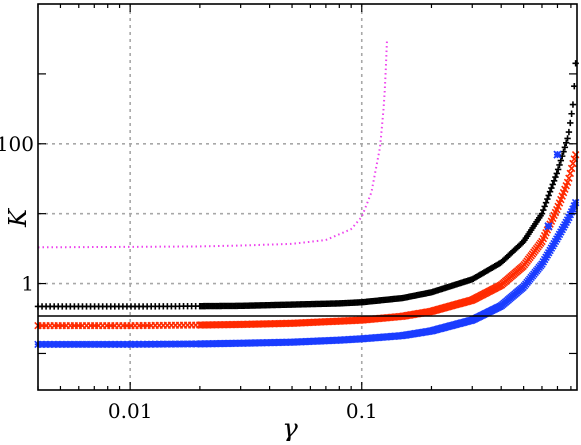  What do you see at coordinates (290, 427) in the screenshot?
I see `x-axis-label: γ` at bounding box center [290, 427].